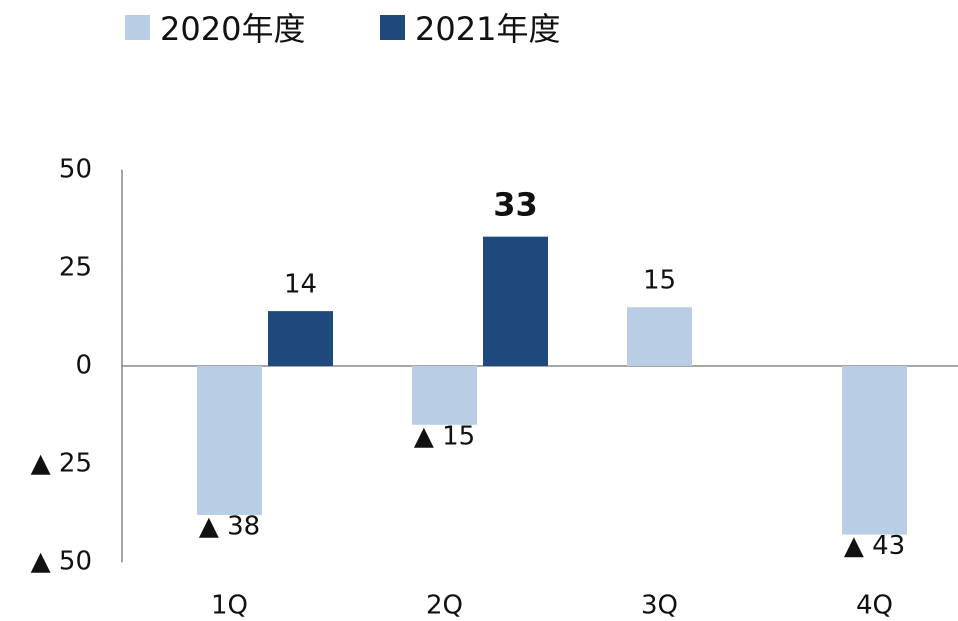 This screenshot has height=621, width=958. I want to click on y-tick-label: 0, so click(83, 366).